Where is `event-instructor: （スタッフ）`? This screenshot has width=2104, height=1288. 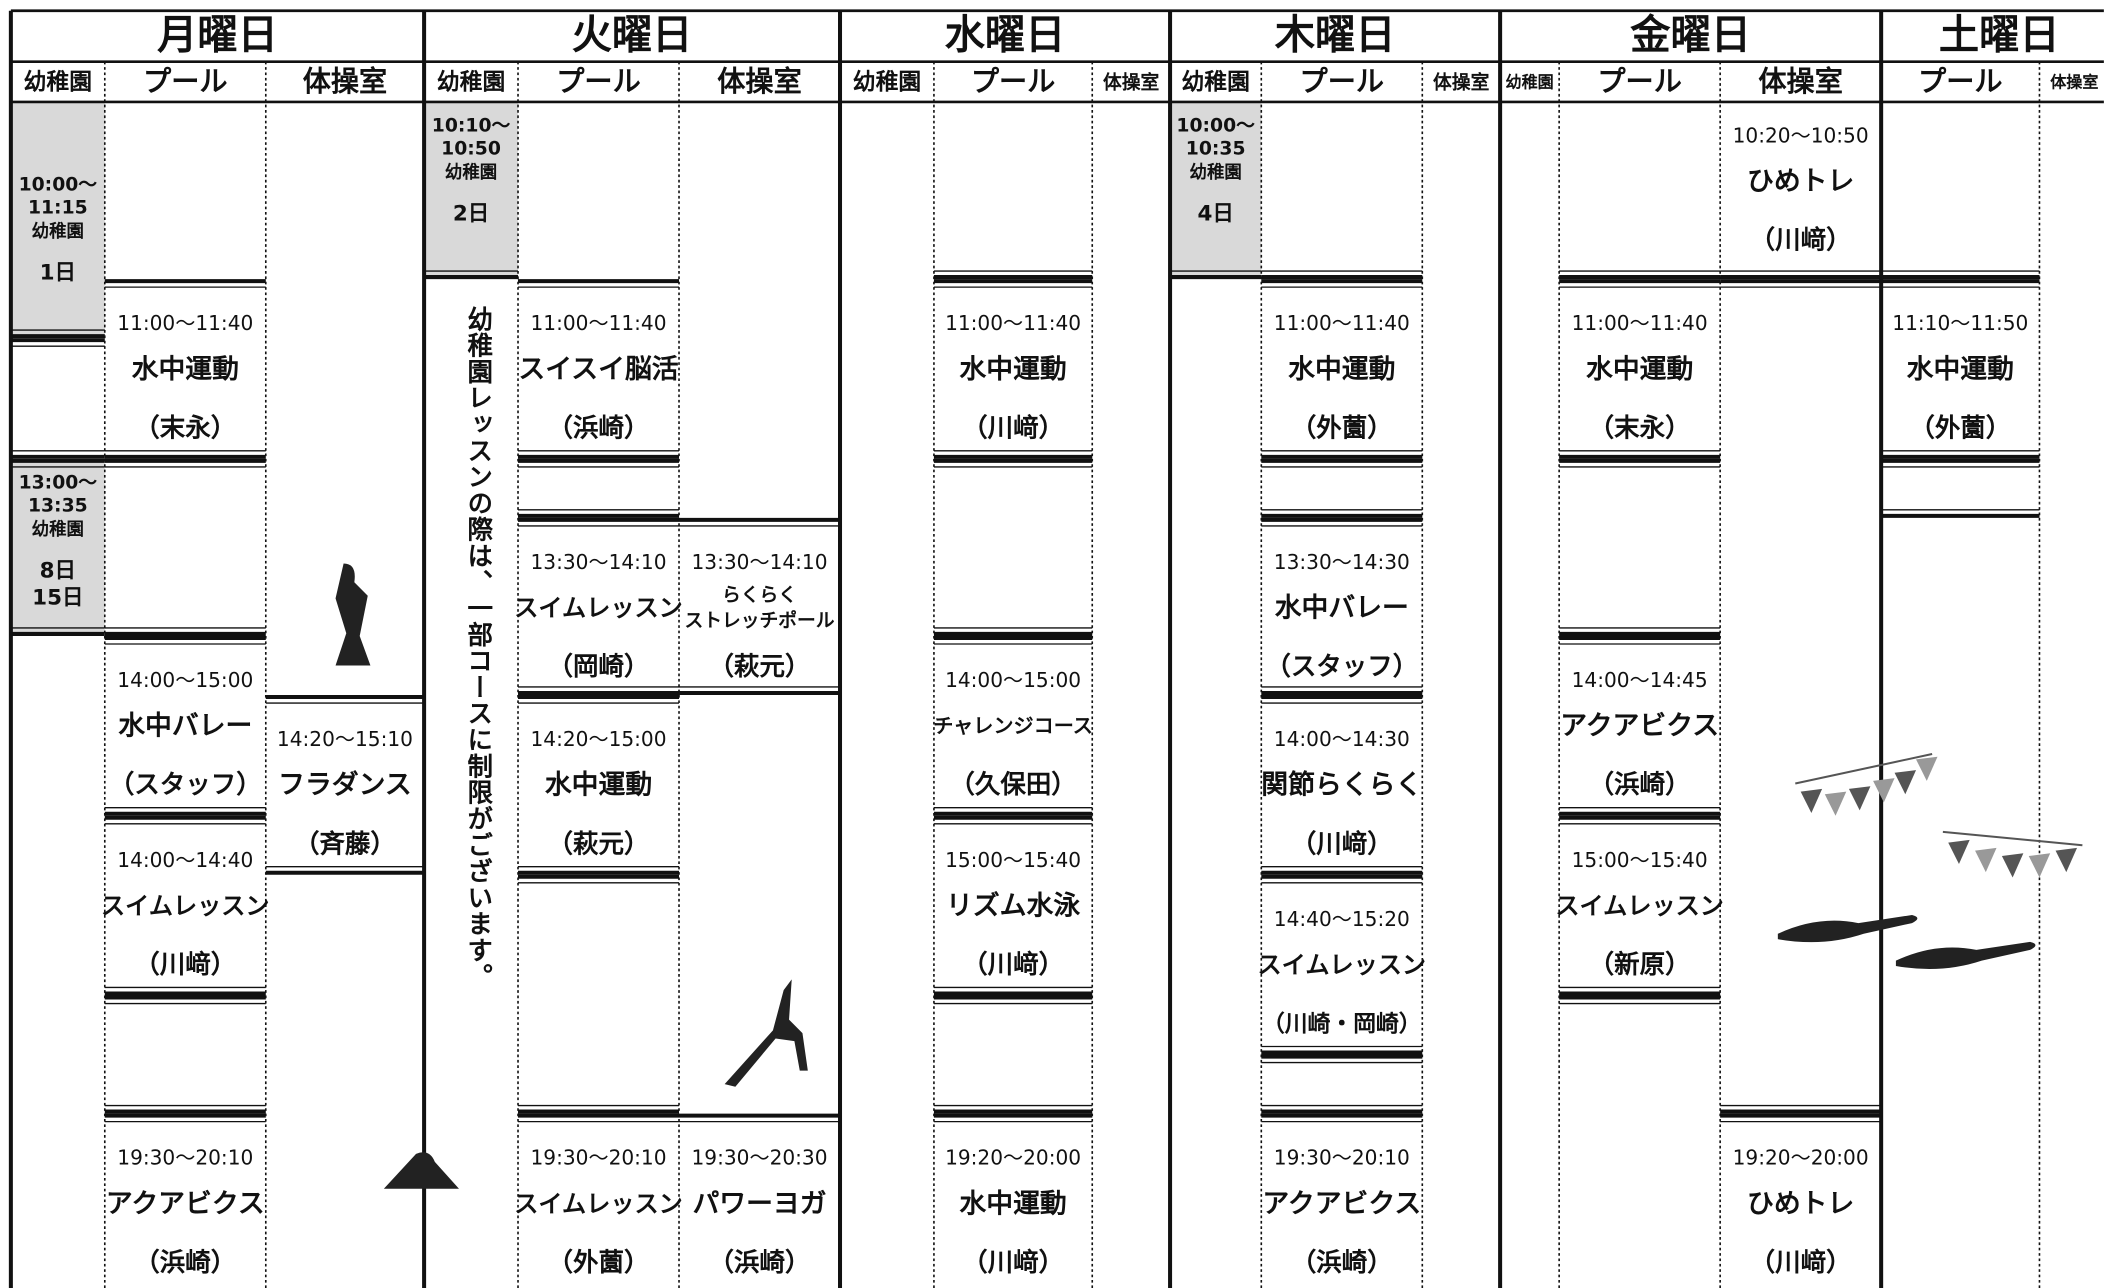 event-instructor: （スタッフ） is located at coordinates (1341, 667).